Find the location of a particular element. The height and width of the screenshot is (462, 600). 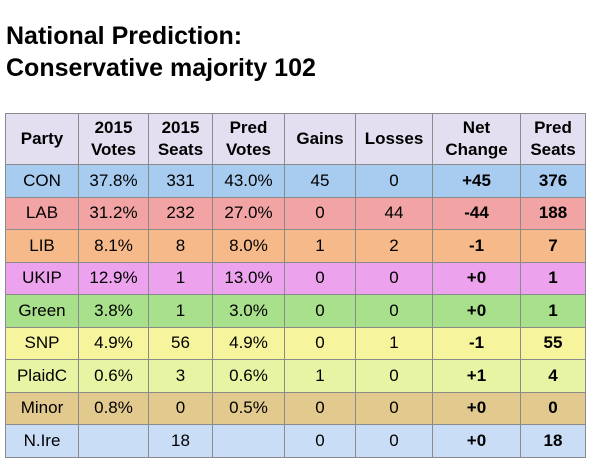

table-cell: 188 is located at coordinates (553, 213).